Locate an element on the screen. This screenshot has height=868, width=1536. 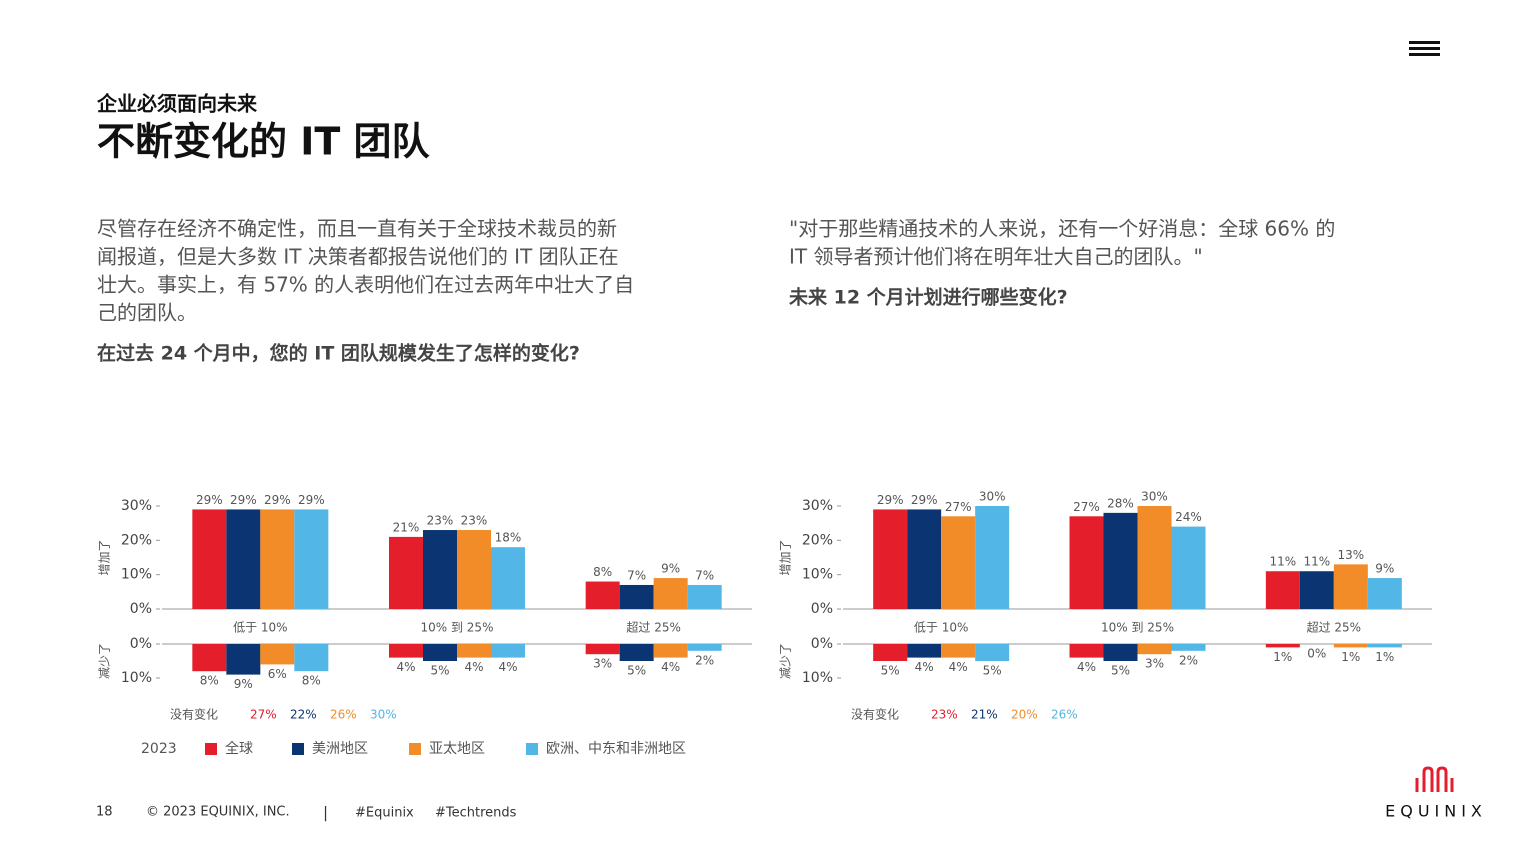
panel-label: 减少了 is located at coordinates (105, 661).